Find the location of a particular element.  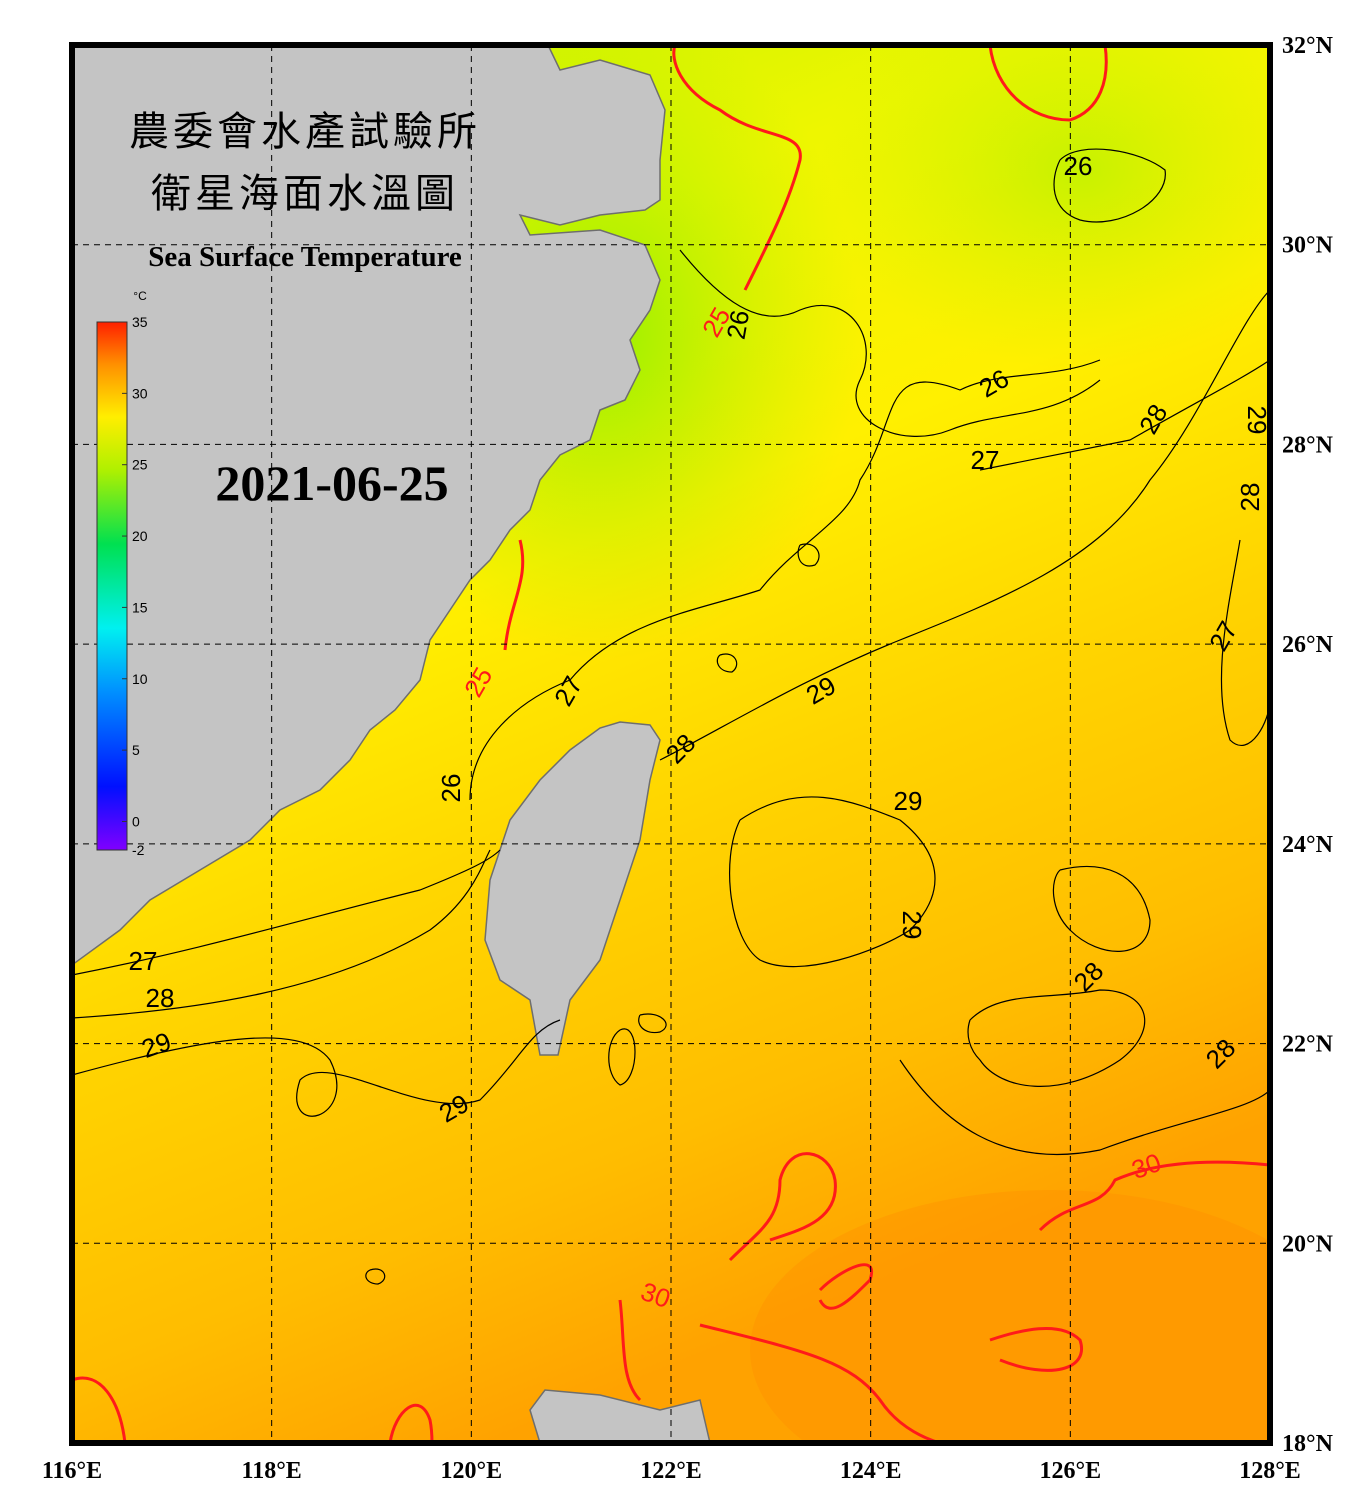

lat-label: 28°N is located at coordinates (1308, 445).